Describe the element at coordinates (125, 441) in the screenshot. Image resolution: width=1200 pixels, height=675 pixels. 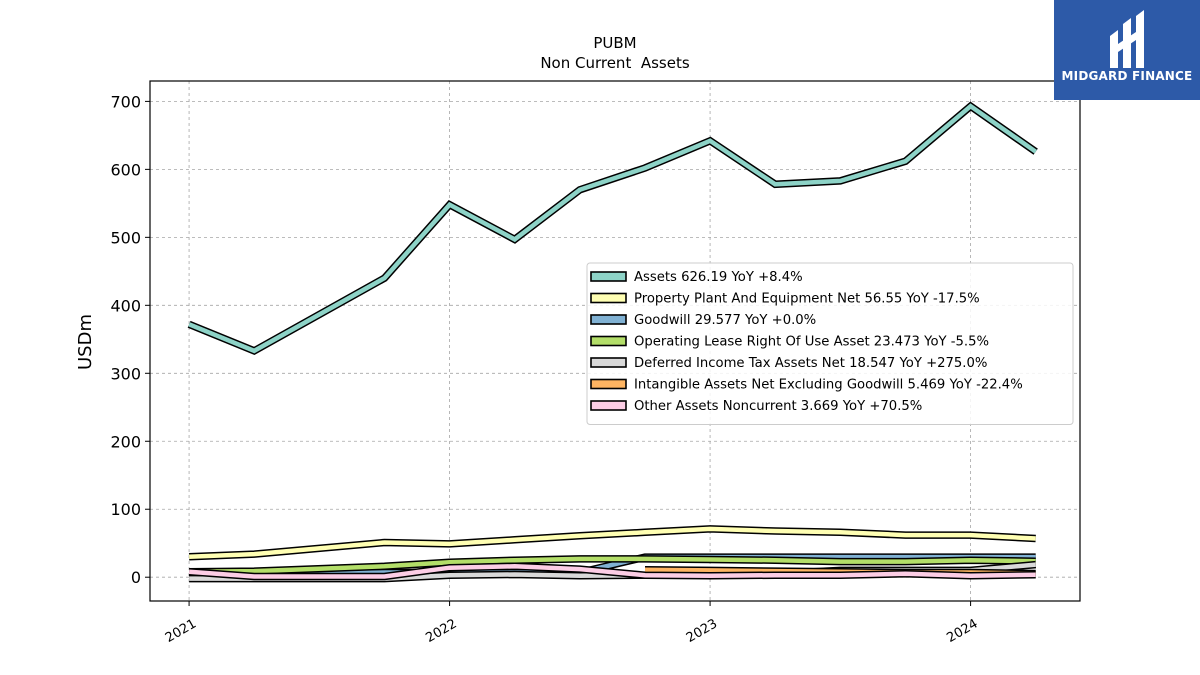
I see `y-tick-label: 200` at that location.